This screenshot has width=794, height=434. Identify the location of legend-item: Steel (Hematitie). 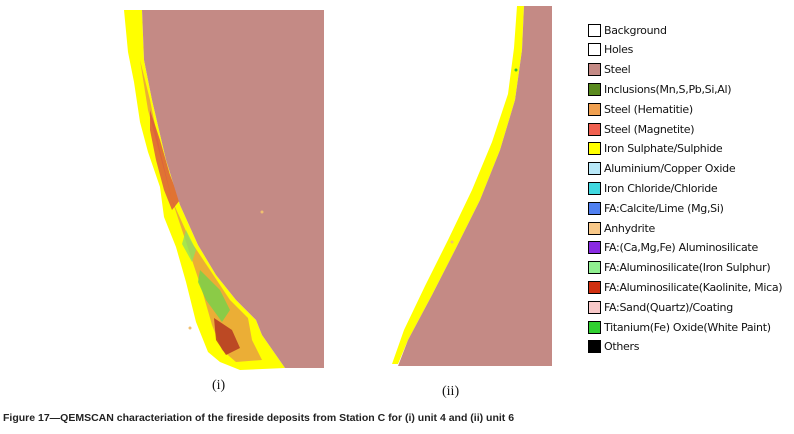
(640, 109).